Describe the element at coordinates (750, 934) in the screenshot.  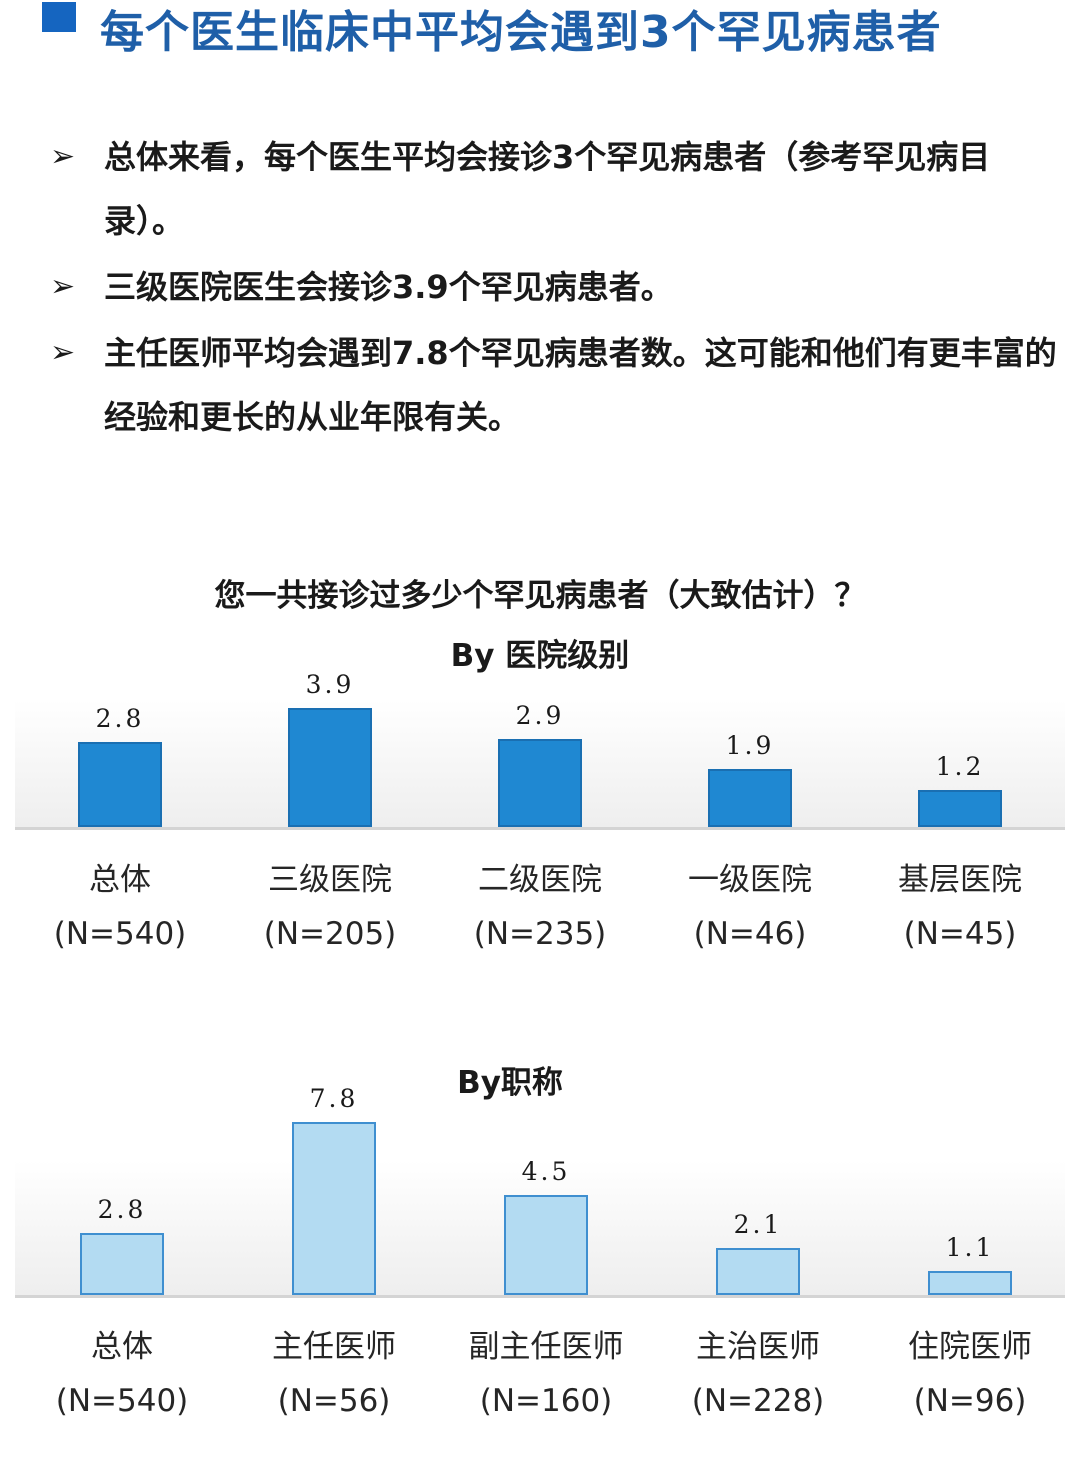
I see `sample-size: (N=46)` at that location.